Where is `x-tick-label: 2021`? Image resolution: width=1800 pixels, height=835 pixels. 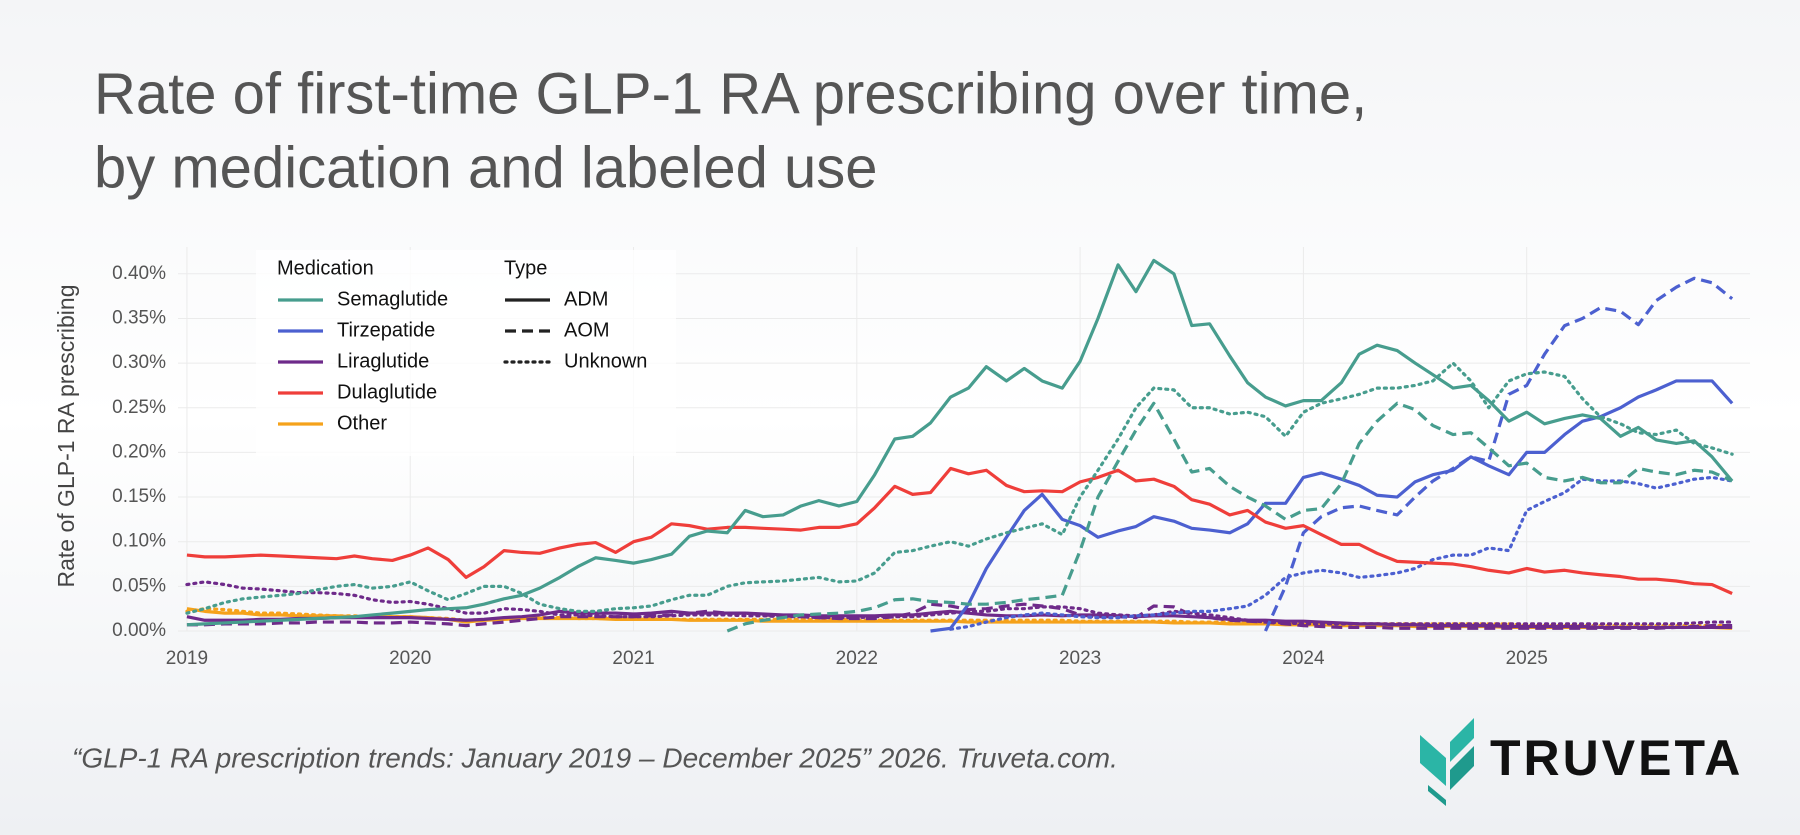
x-tick-label: 2021 is located at coordinates (633, 658).